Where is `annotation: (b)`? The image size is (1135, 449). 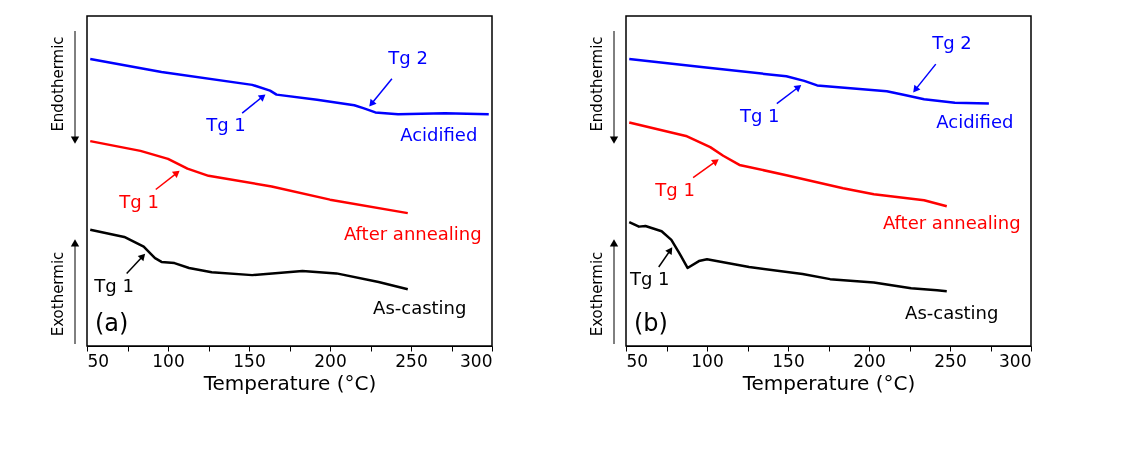 annotation: (b) is located at coordinates (651, 323).